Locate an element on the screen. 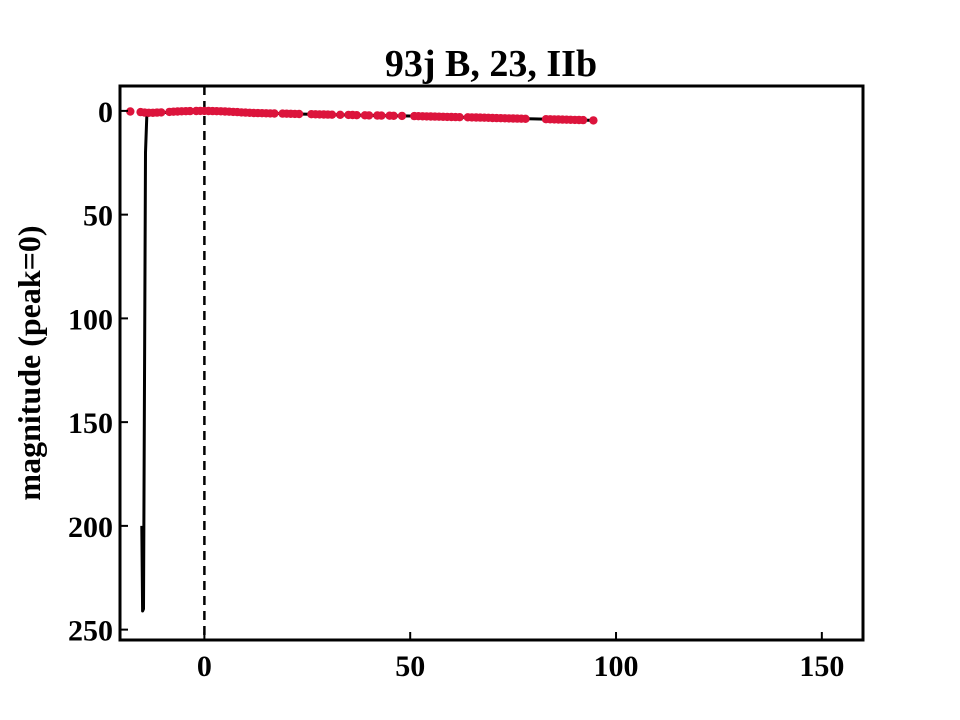 The width and height of the screenshot is (960, 720). x-tick-label: 100 is located at coordinates (616, 666).